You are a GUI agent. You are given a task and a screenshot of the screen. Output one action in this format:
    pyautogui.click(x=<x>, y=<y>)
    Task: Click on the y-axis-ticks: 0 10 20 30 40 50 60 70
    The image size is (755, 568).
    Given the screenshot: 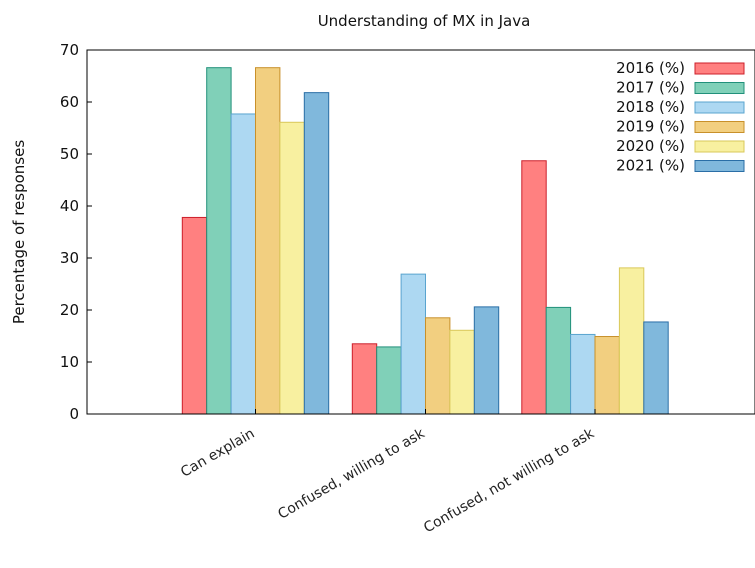 What is the action you would take?
    pyautogui.click(x=76, y=232)
    